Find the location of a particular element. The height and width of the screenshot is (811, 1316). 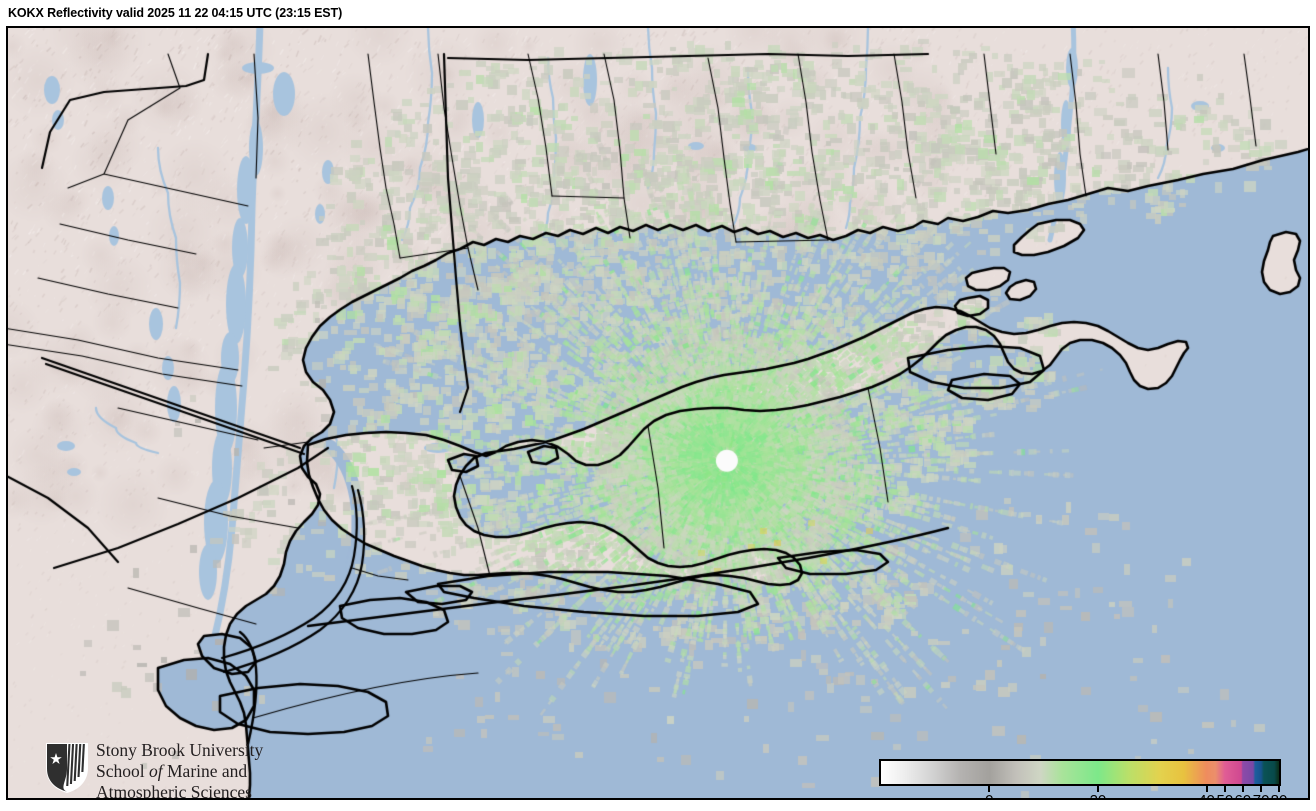

colorbar-tick-label: 0 is located at coordinates (989, 795).